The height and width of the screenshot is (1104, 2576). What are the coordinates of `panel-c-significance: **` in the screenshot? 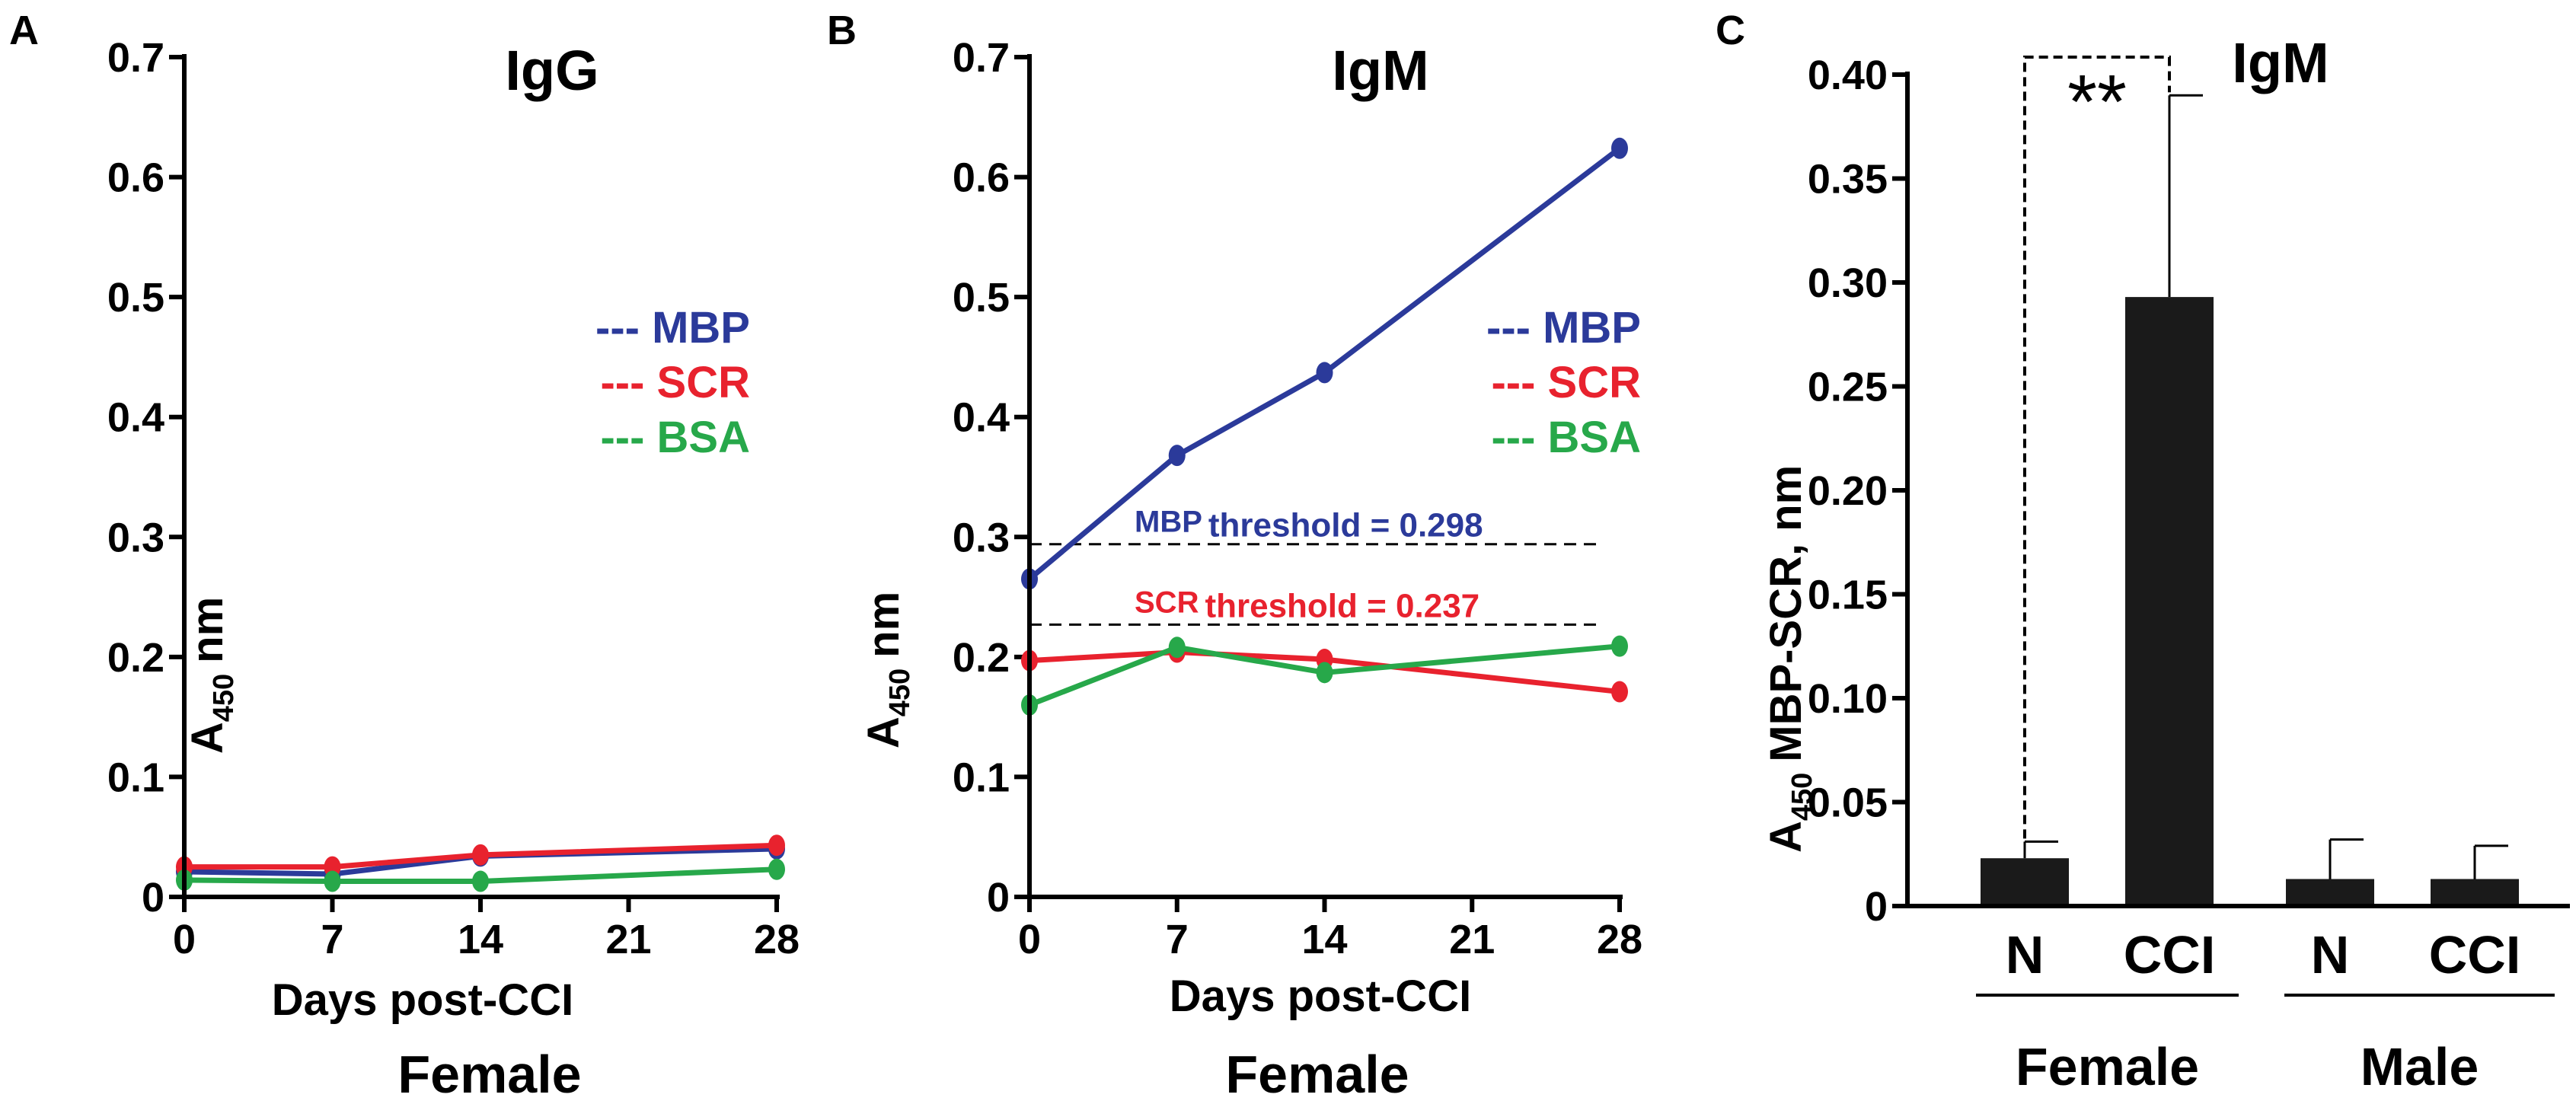 It's located at (2097, 447).